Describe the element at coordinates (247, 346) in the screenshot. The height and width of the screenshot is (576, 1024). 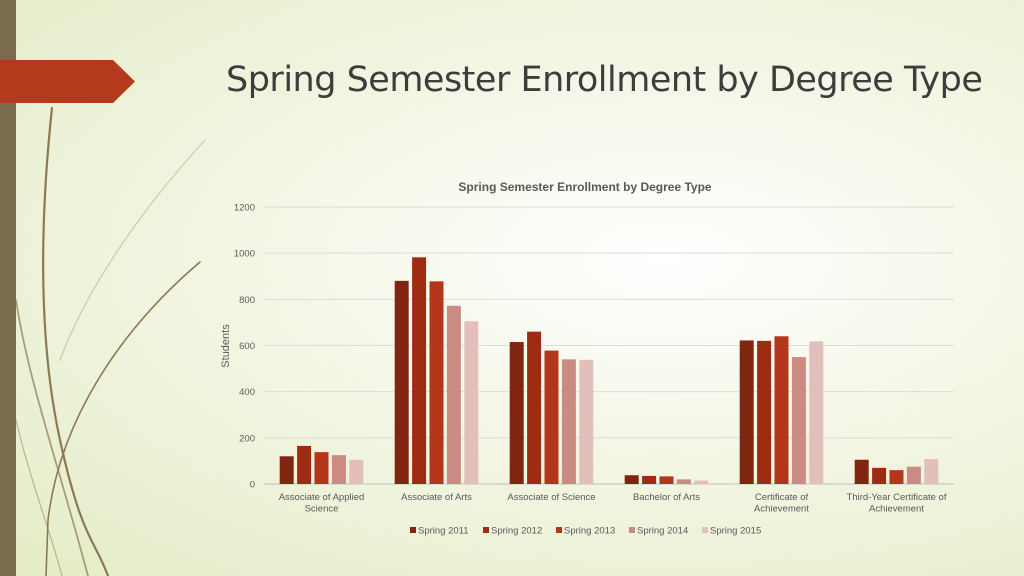
I see `y-tick-label: 600` at that location.